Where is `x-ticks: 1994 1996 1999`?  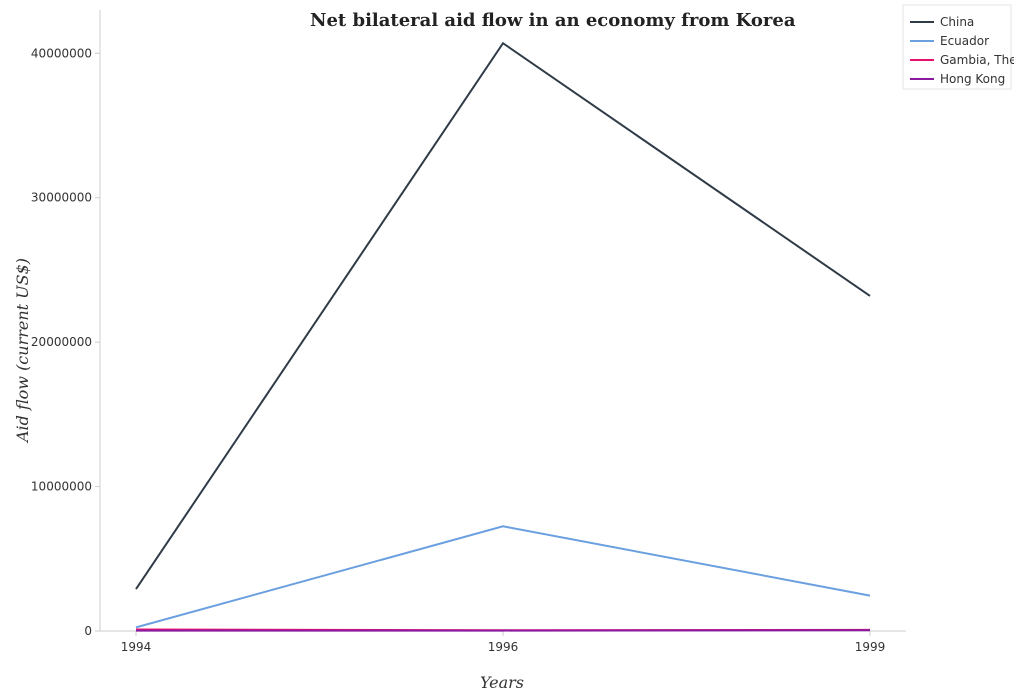 x-ticks: 1994 1996 1999 is located at coordinates (503, 642).